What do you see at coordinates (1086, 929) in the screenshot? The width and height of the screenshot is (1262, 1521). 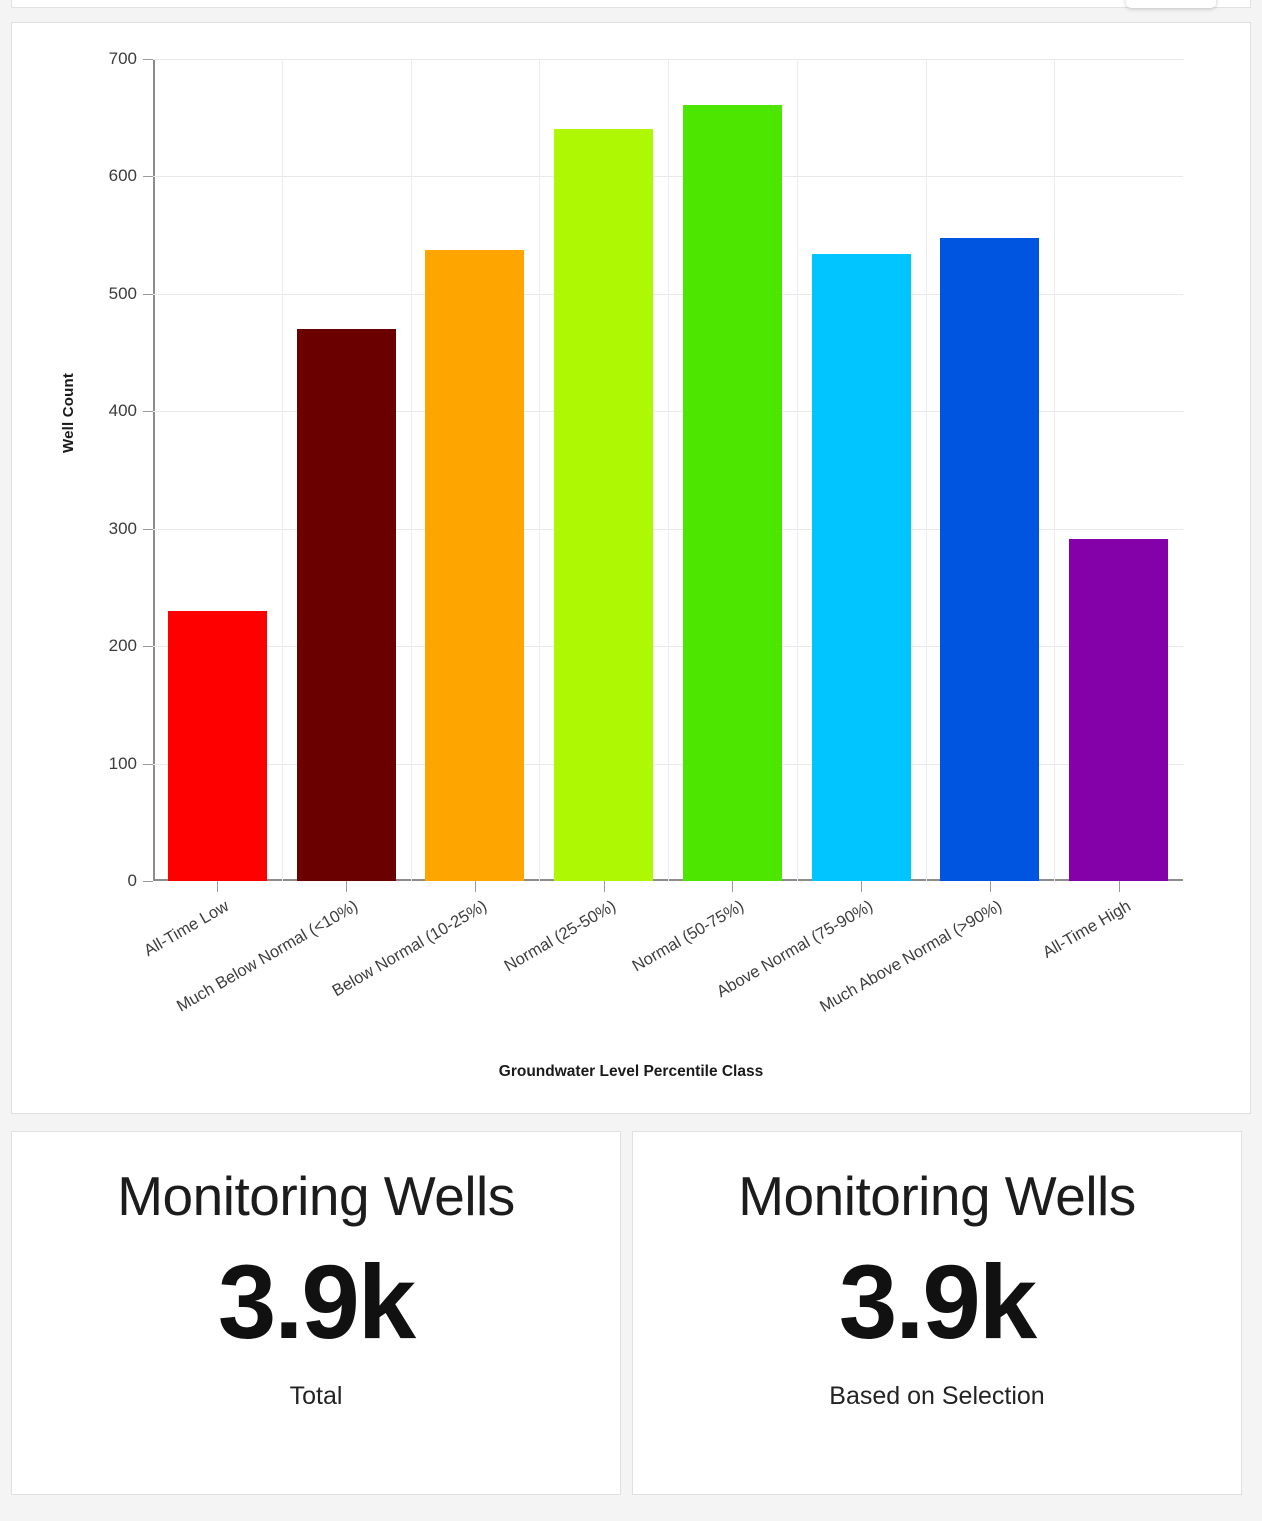 I see `x-tick-label: All-Time High` at bounding box center [1086, 929].